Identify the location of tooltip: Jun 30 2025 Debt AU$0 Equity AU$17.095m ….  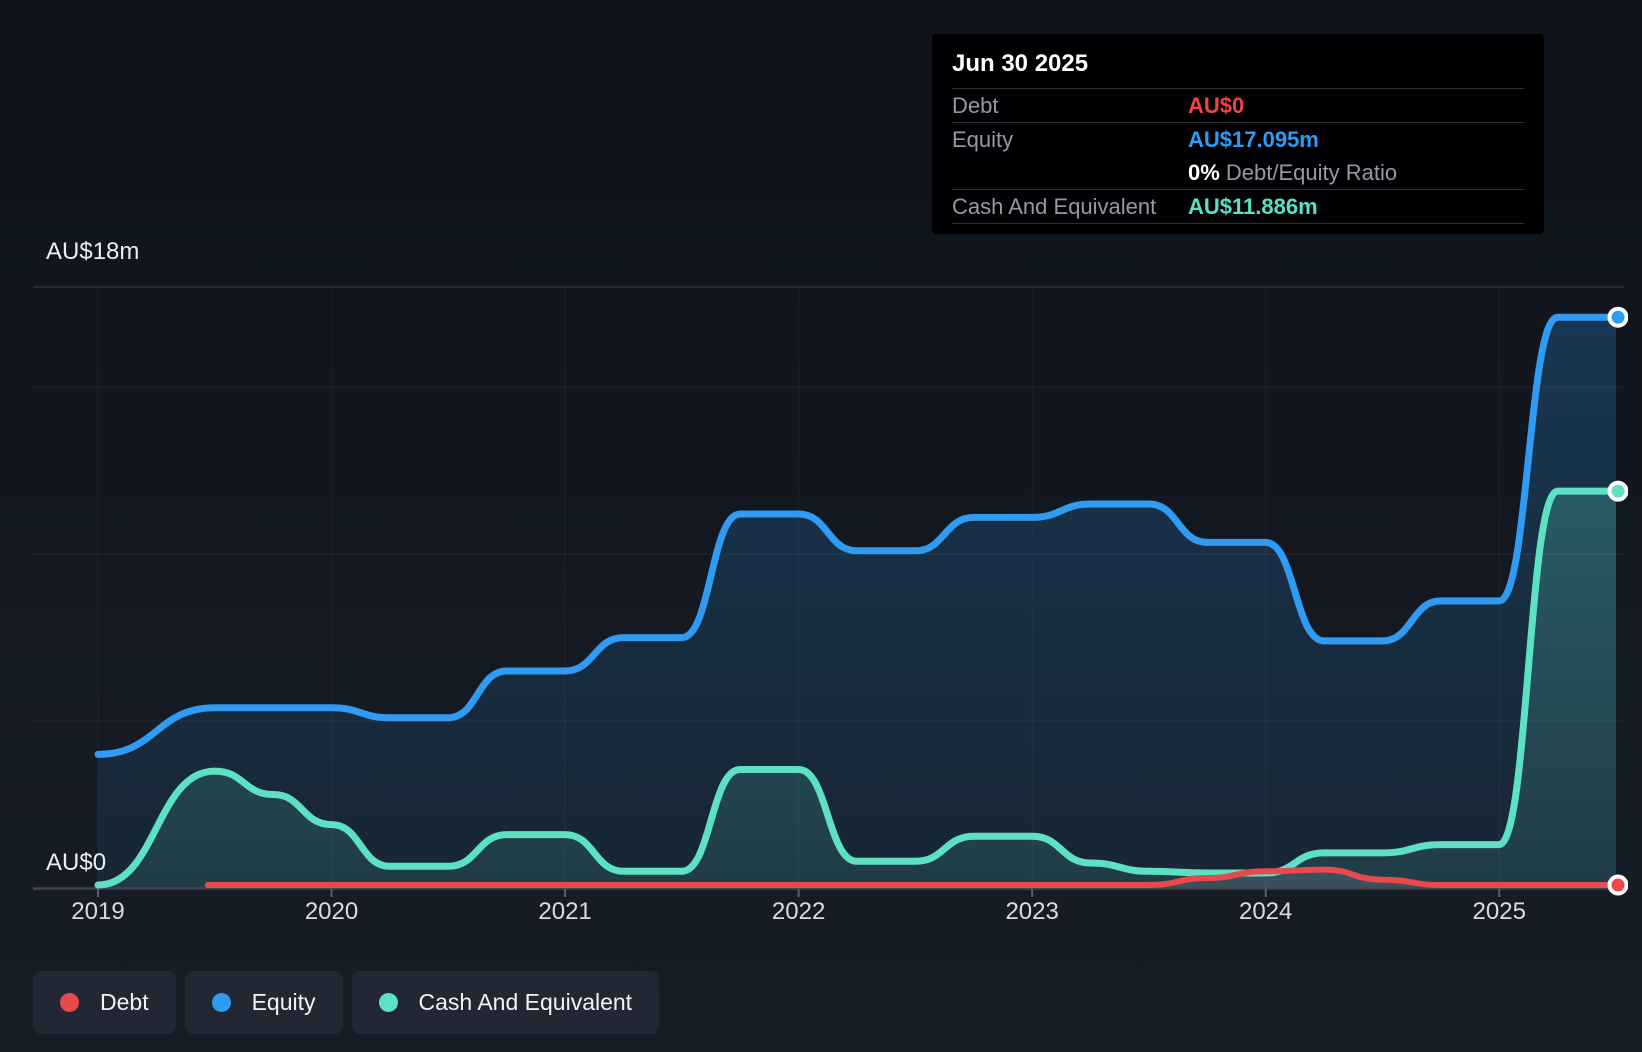
(1238, 134).